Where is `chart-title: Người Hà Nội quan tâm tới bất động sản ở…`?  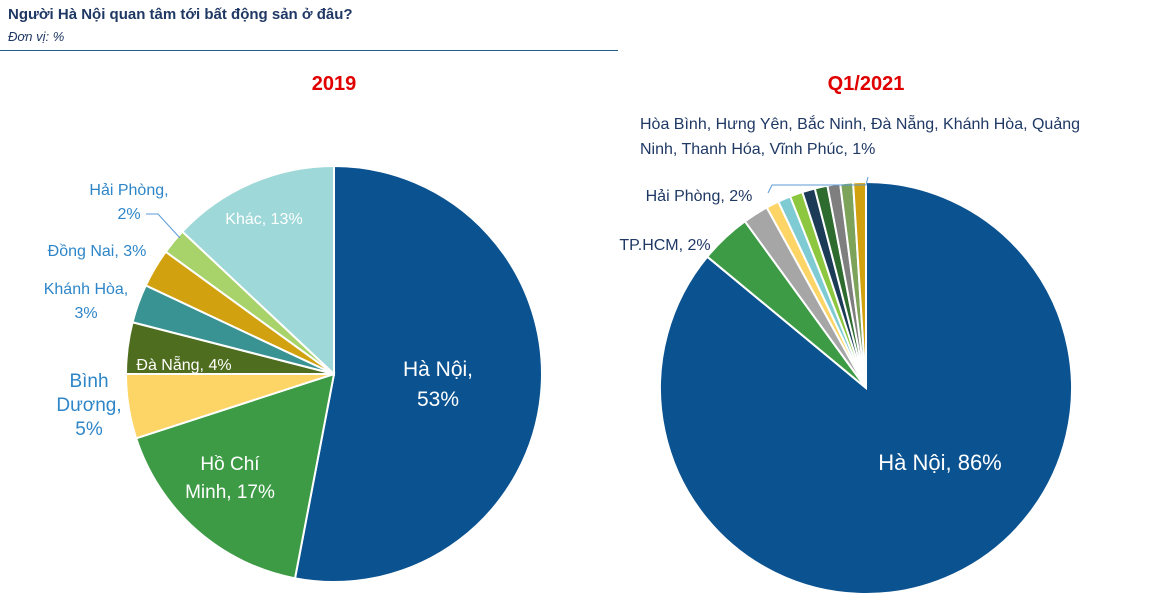
chart-title: Người Hà Nội quan tâm tới bất động sản ở… is located at coordinates (180, 14).